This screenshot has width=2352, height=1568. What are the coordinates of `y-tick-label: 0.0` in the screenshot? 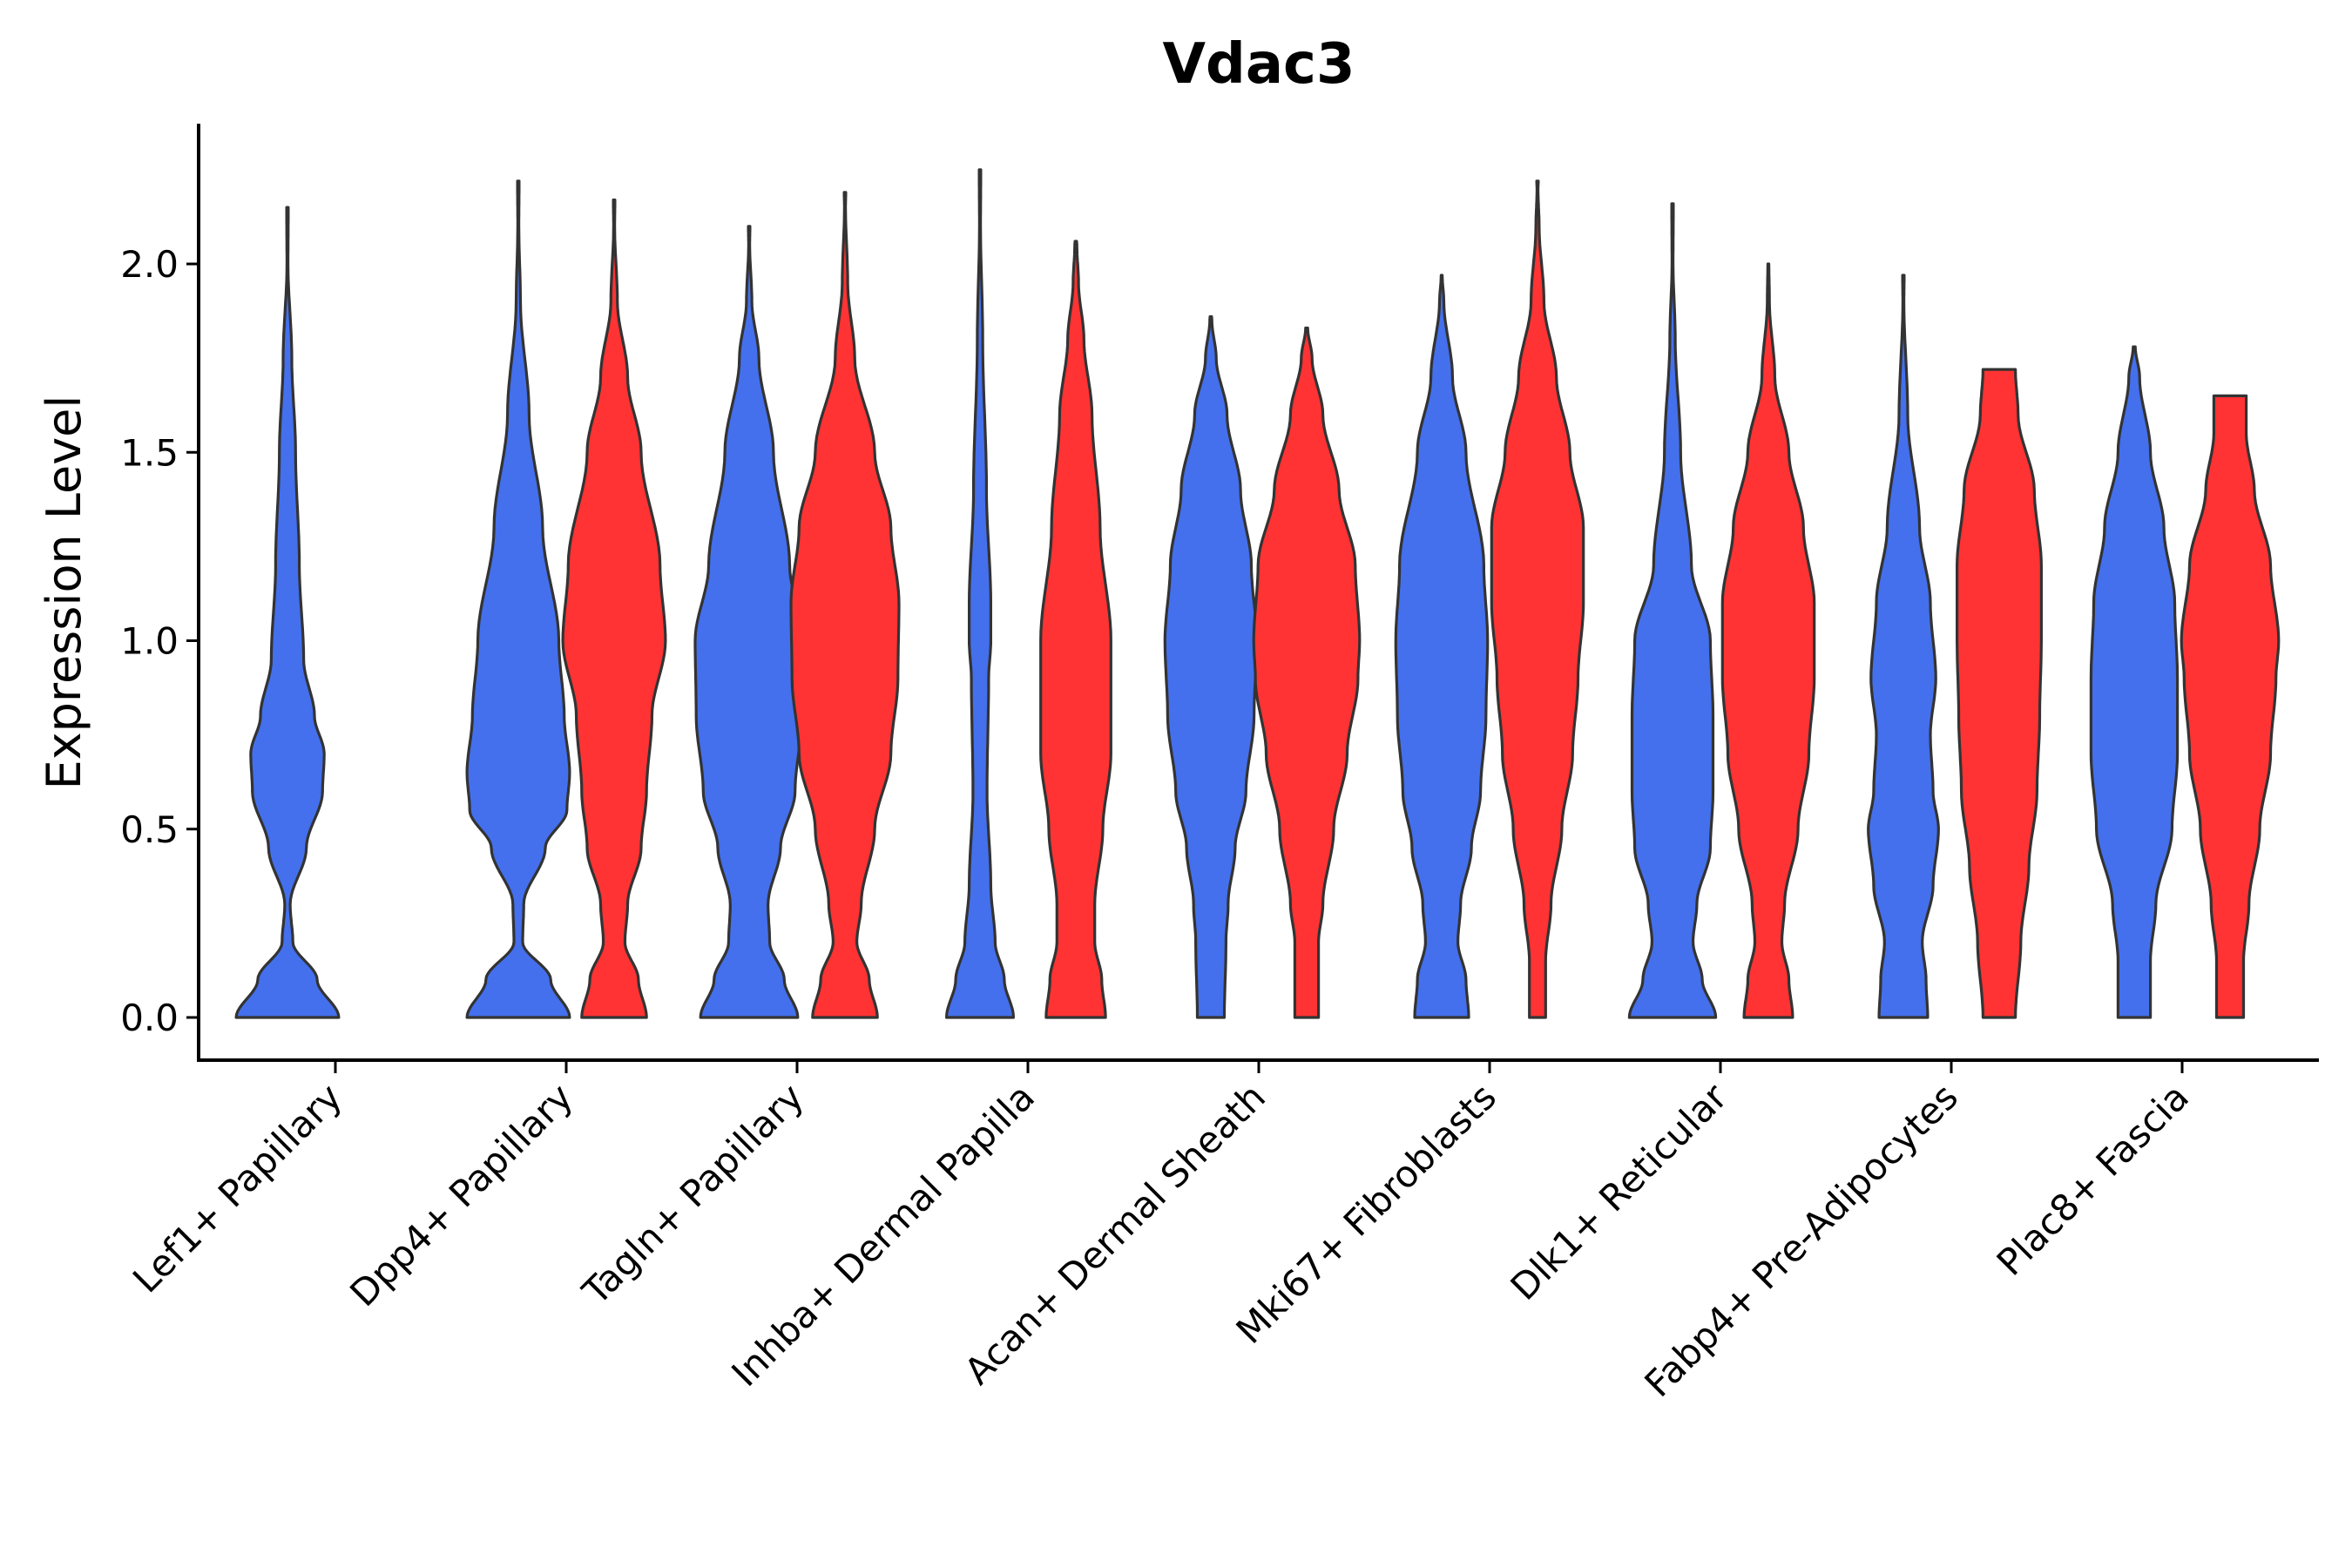 It's located at (150, 1018).